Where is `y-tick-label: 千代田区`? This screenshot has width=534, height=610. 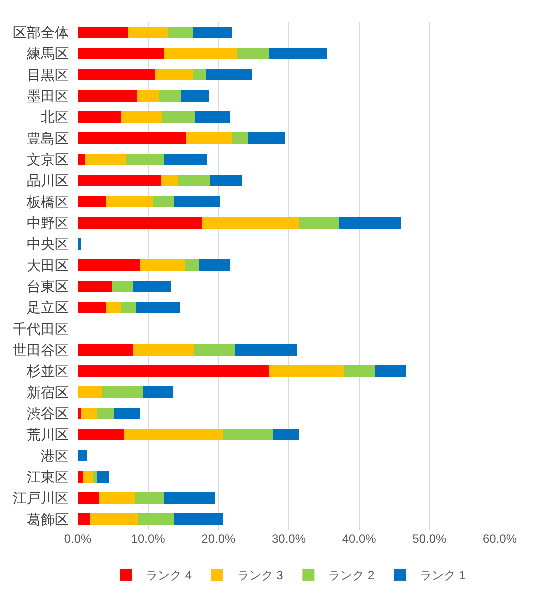
y-tick-label: 千代田区 is located at coordinates (41, 330).